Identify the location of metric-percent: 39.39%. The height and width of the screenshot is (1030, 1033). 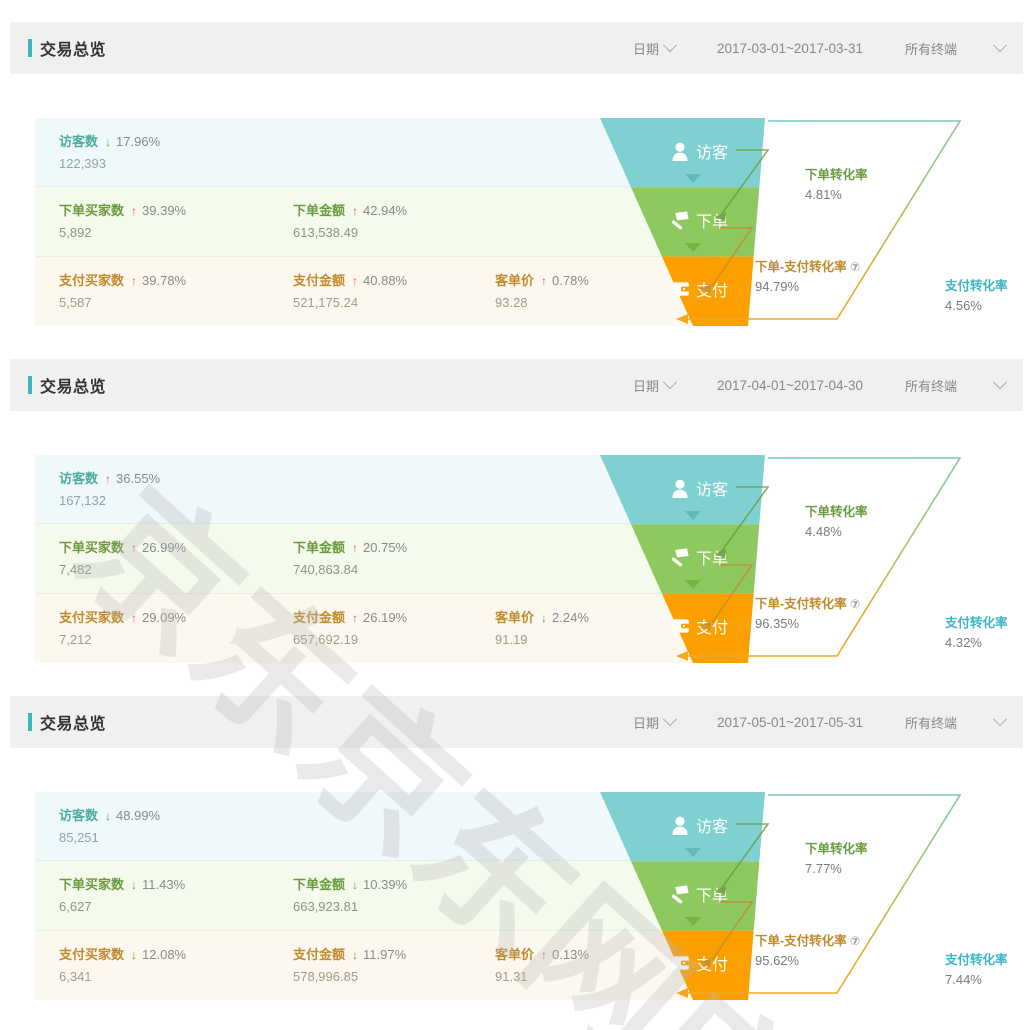
(164, 210).